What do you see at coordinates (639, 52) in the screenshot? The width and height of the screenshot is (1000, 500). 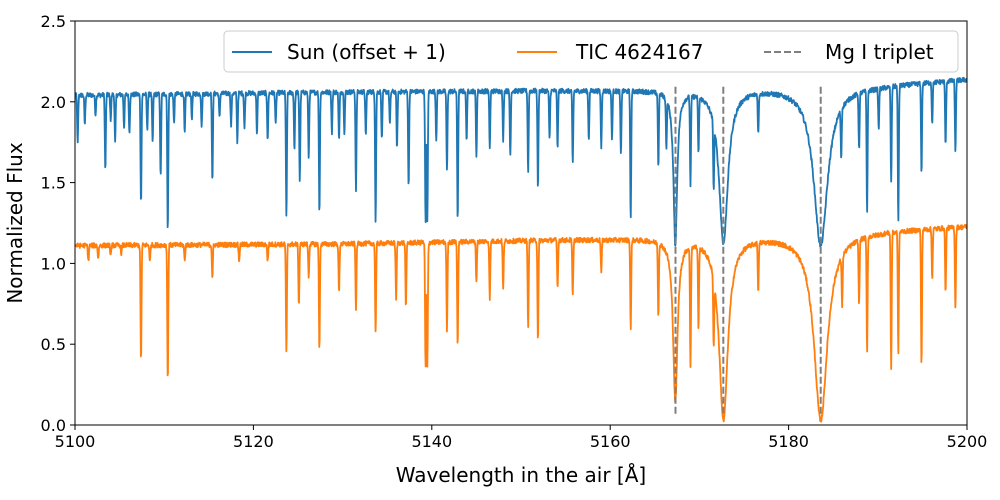 I see `legend-label-tic: TIC 4624167` at bounding box center [639, 52].